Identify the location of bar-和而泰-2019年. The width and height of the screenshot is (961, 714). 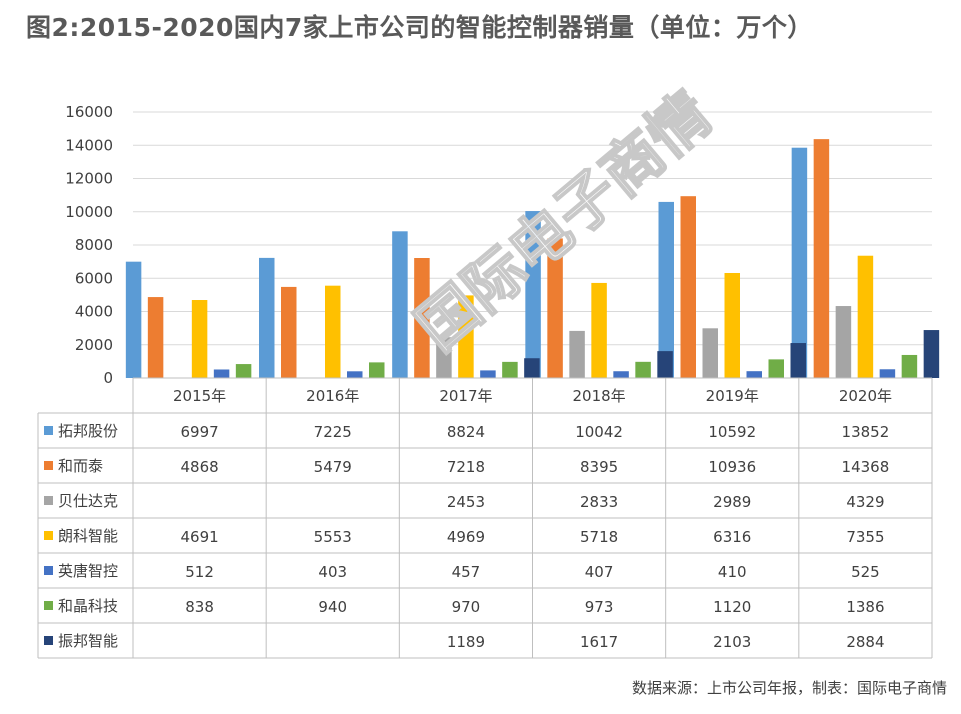
(688, 287).